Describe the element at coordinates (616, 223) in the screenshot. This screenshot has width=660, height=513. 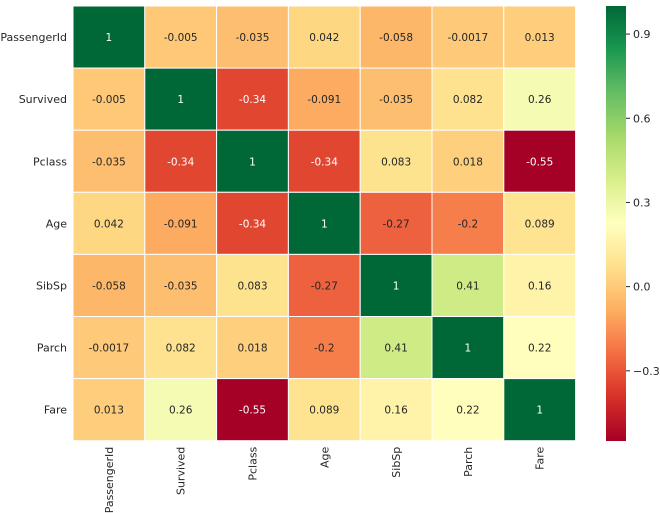
I see `colorbar-gradient` at that location.